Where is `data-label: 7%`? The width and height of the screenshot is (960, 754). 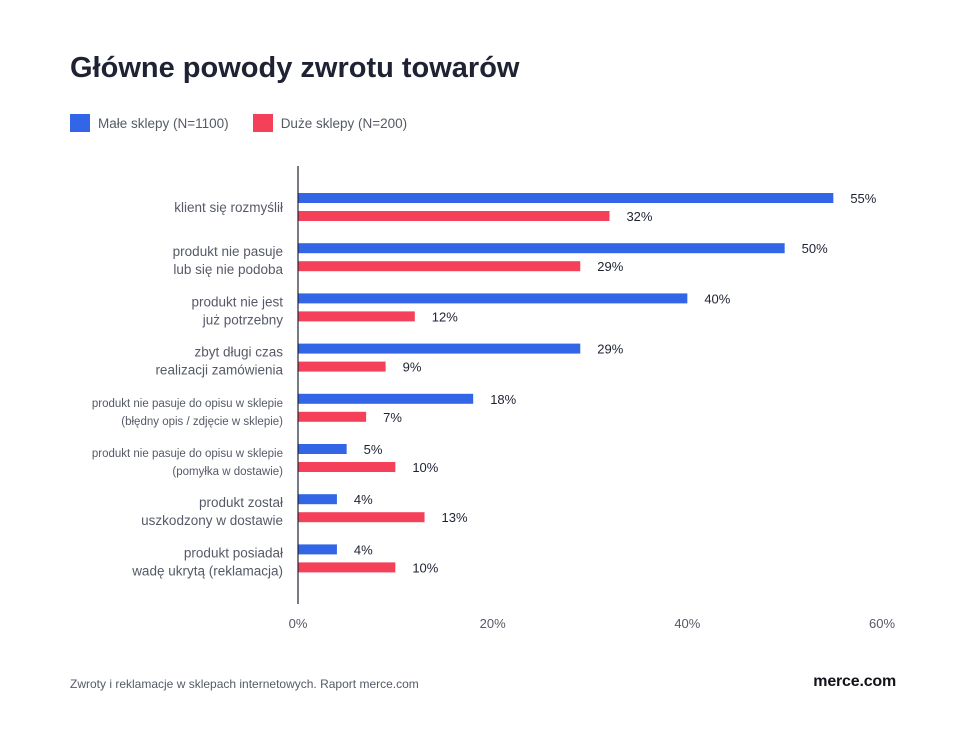
data-label: 7% is located at coordinates (392, 417).